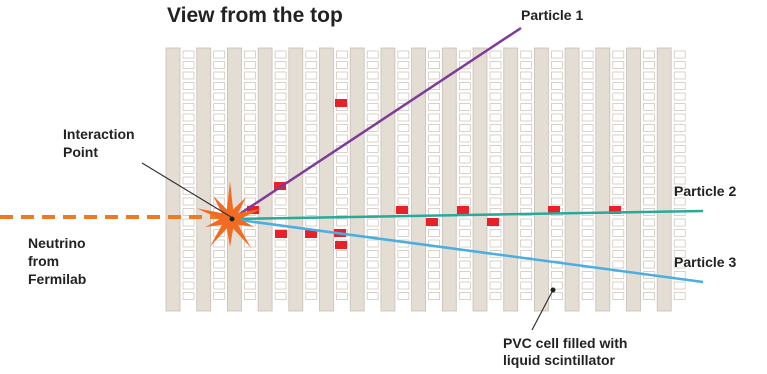  What do you see at coordinates (705, 262) in the screenshot?
I see `particle-3-label: Particle 3` at bounding box center [705, 262].